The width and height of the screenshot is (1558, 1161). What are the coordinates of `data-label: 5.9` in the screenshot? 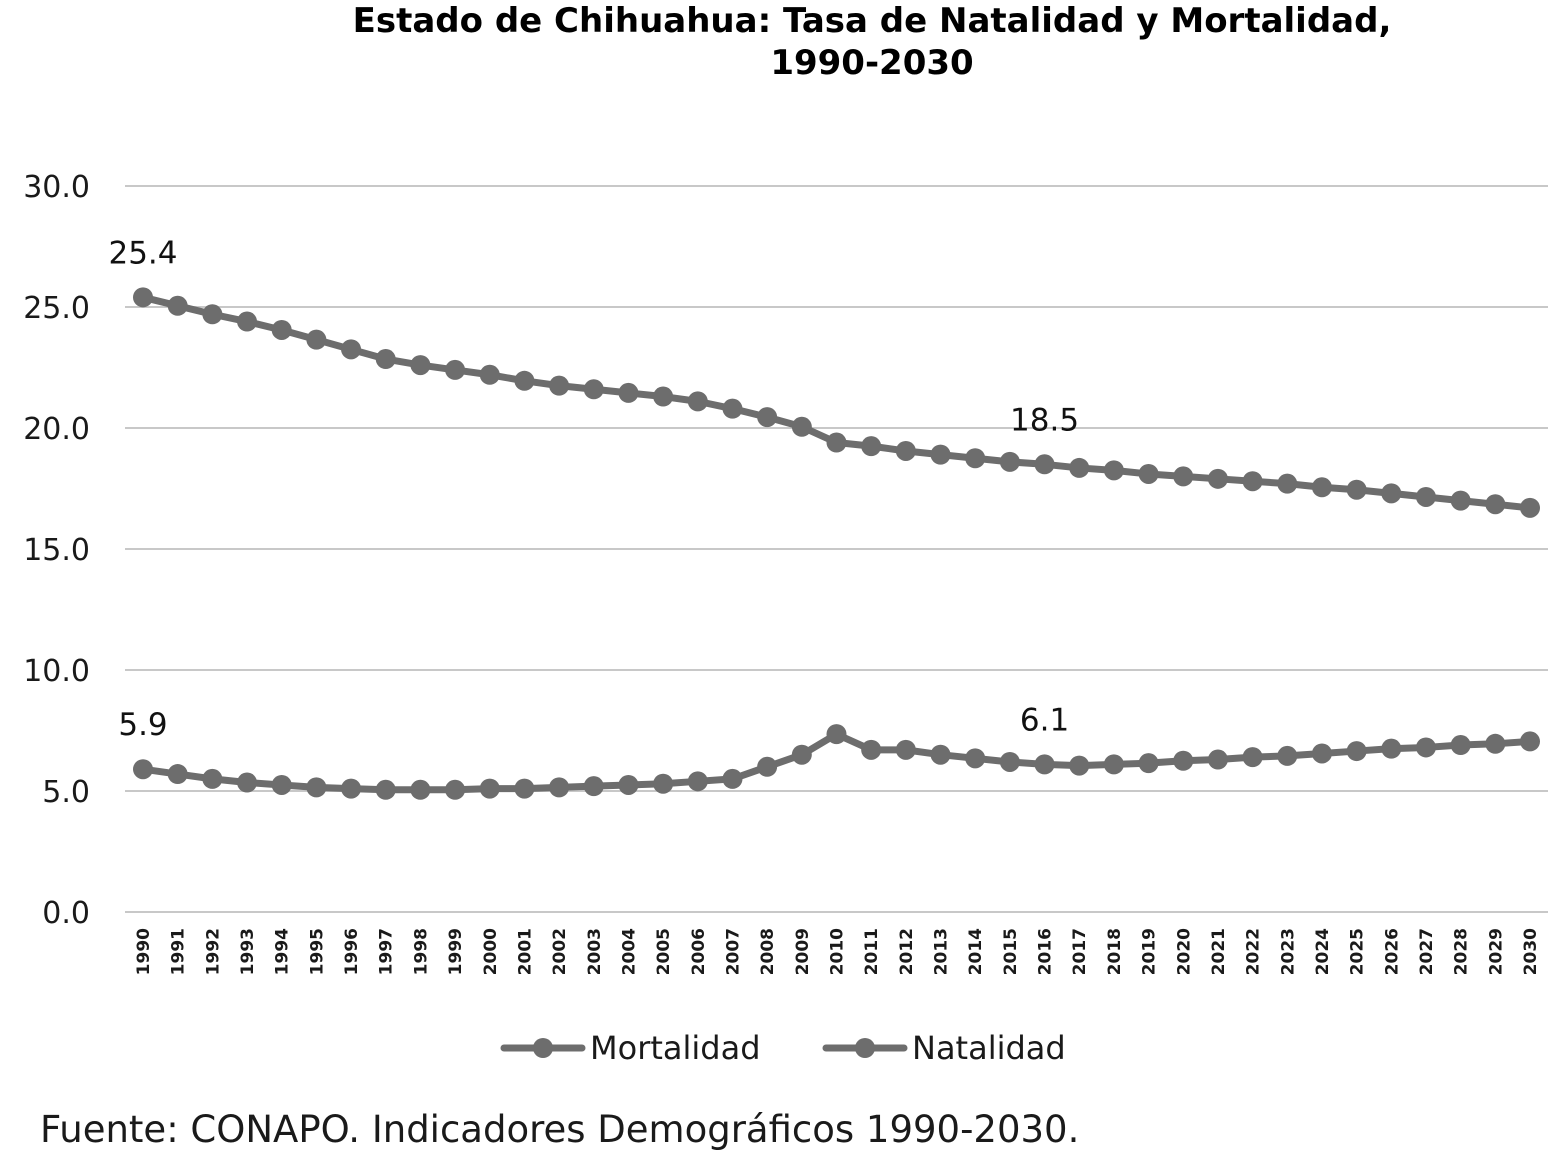 It's located at (142, 725).